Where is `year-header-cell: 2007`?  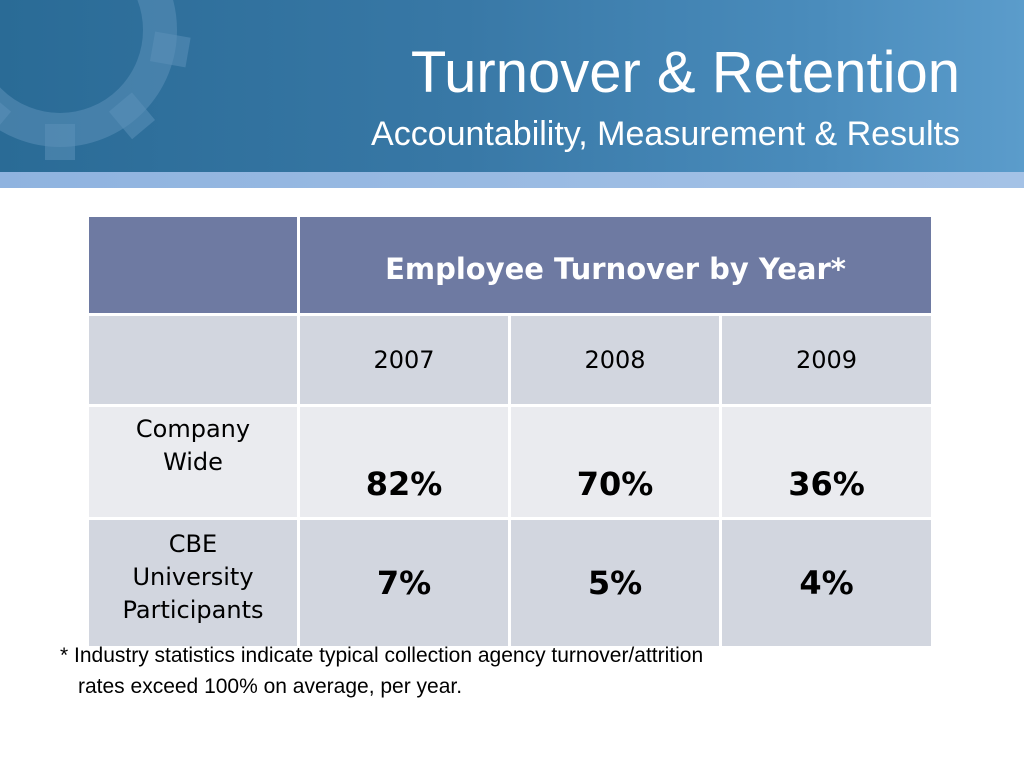
year-header-cell: 2007 is located at coordinates (404, 360).